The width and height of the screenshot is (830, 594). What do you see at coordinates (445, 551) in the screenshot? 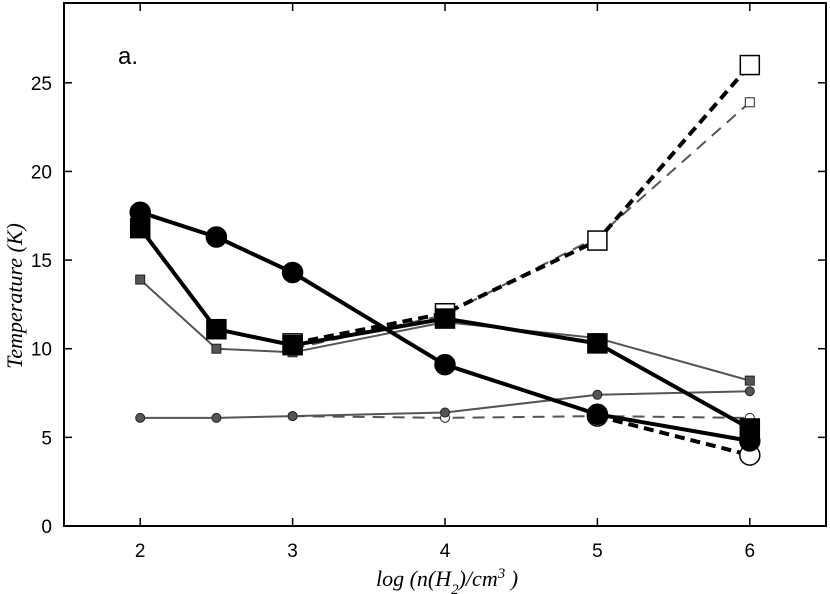
I see `x-tick-label: 4` at bounding box center [445, 551].